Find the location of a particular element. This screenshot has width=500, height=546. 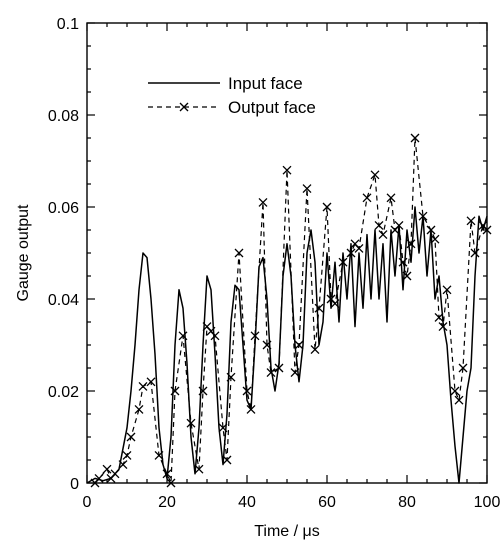

x-axis-label: Time / μs is located at coordinates (287, 531).